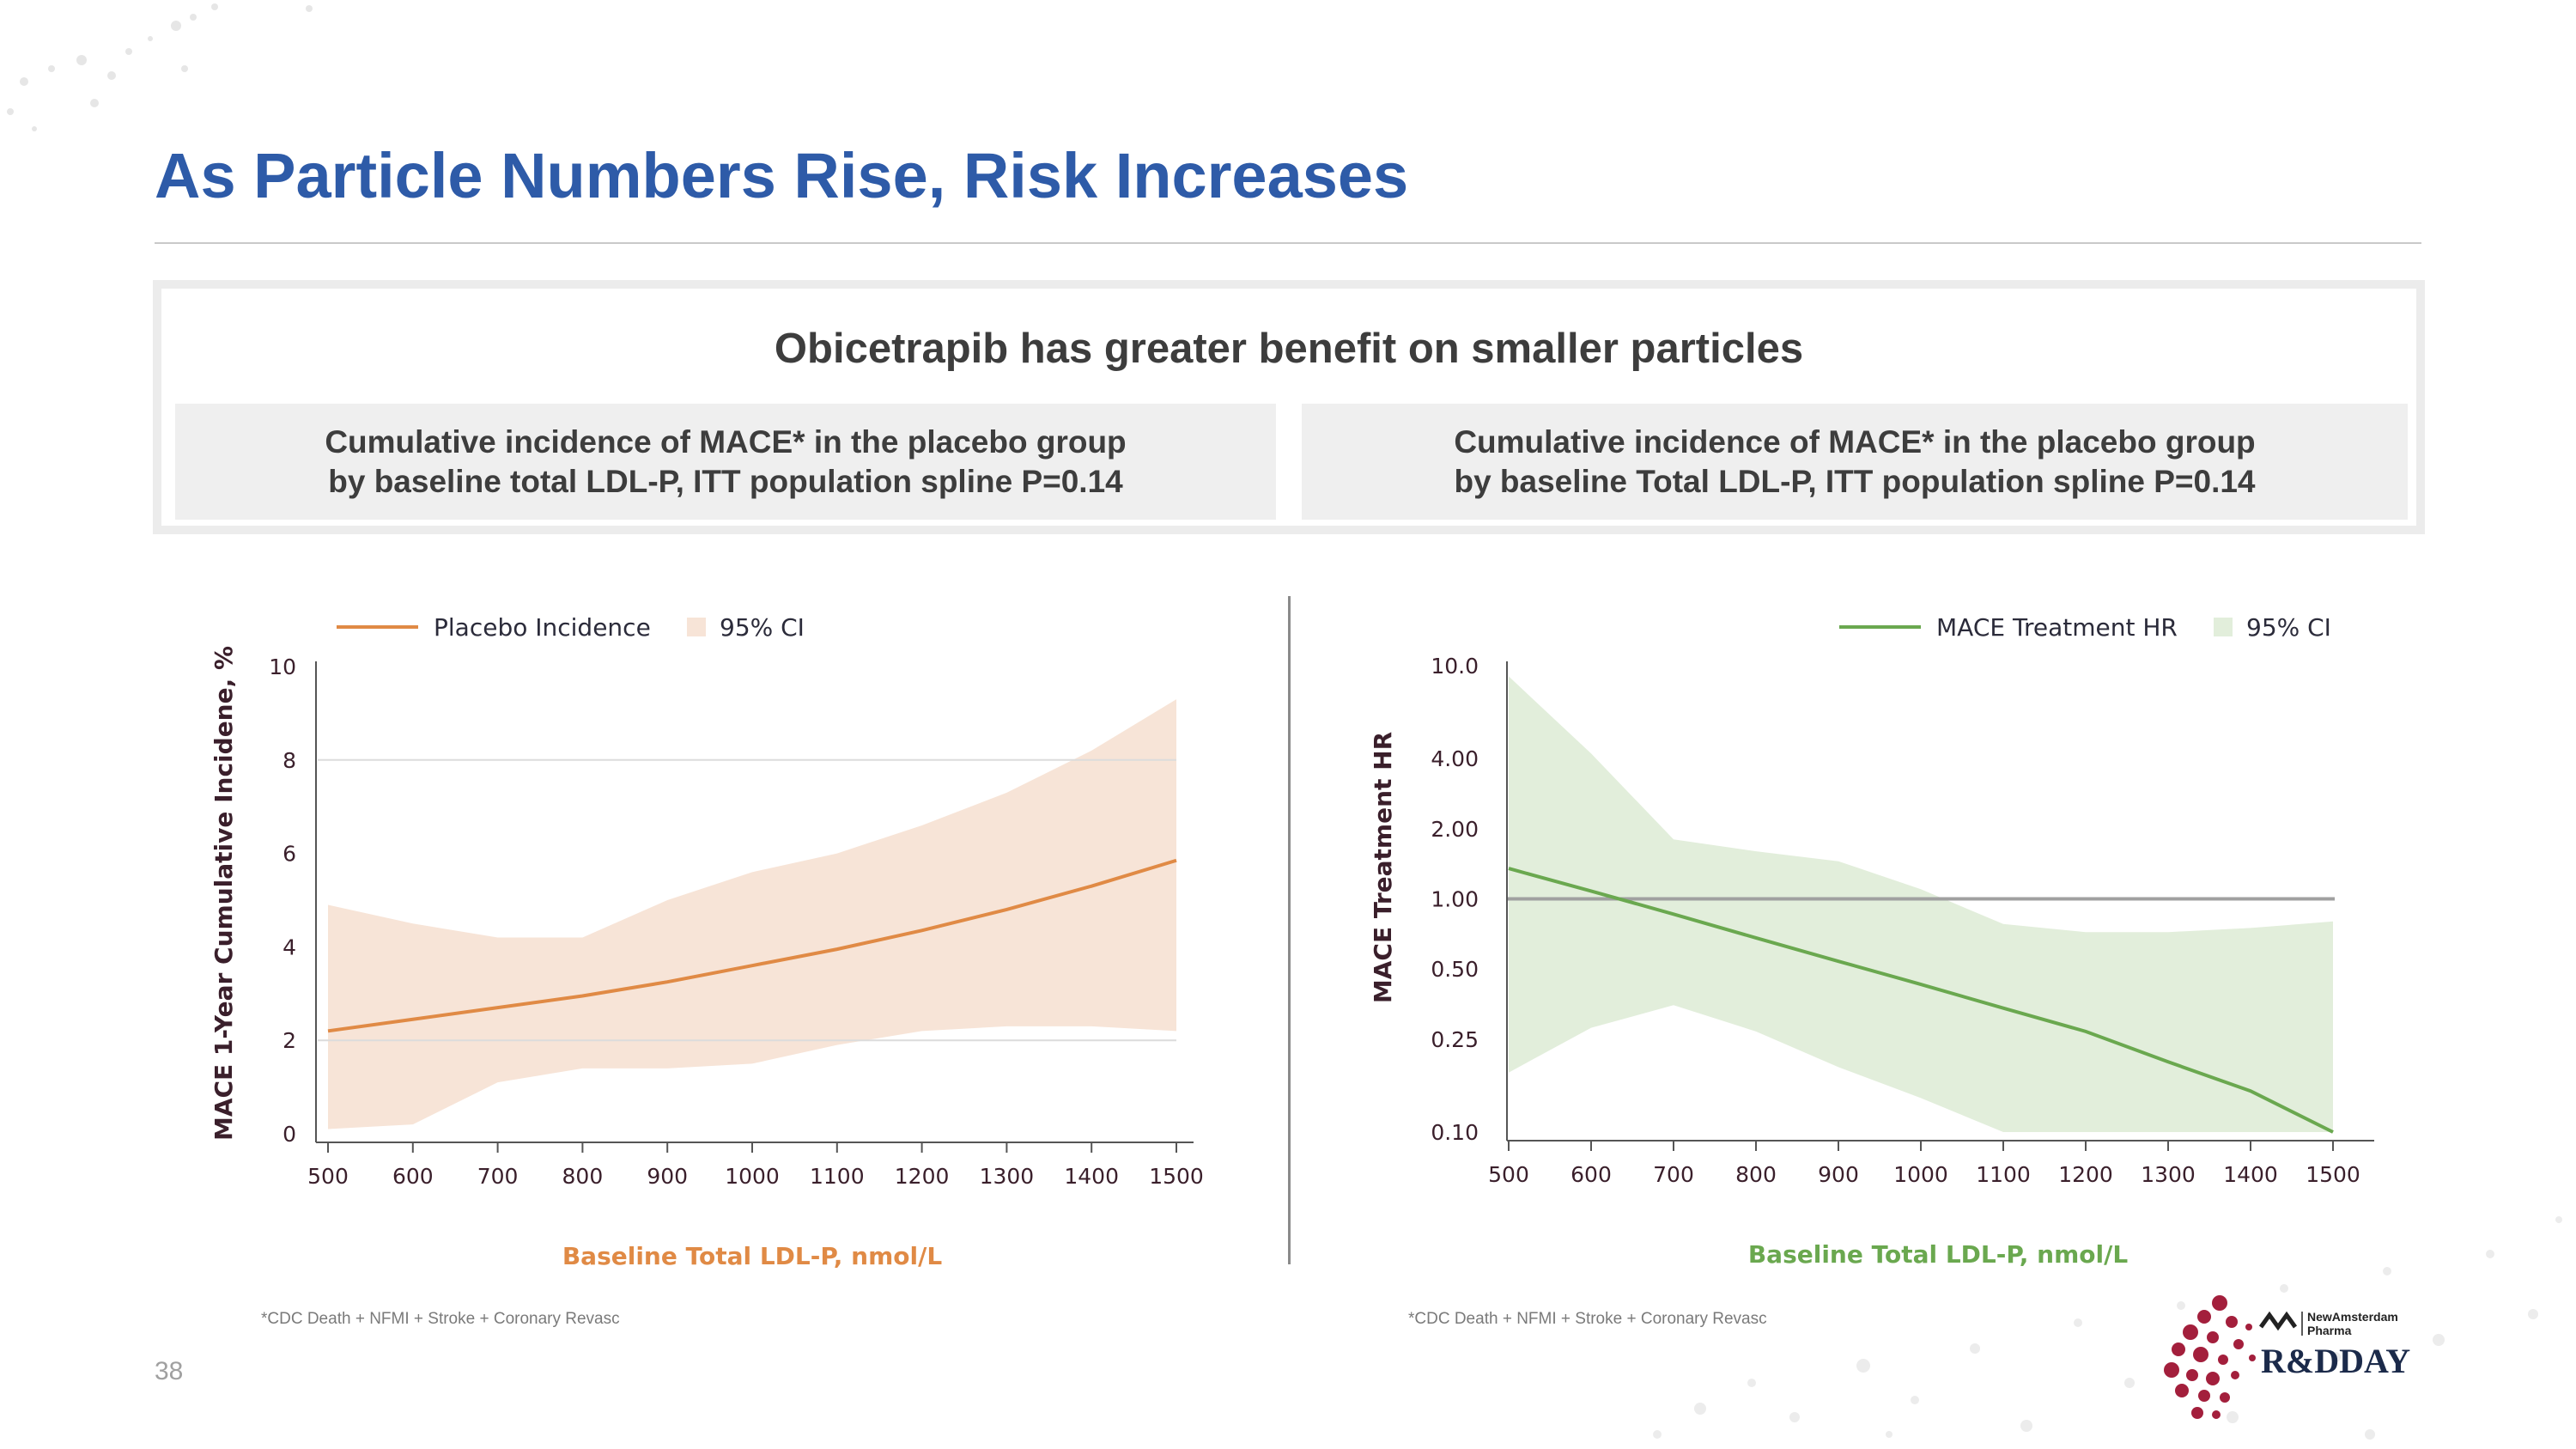 This screenshot has height=1449, width=2576. What do you see at coordinates (2353, 1317) in the screenshot?
I see `logo-company-line1: NewAmsterdam` at bounding box center [2353, 1317].